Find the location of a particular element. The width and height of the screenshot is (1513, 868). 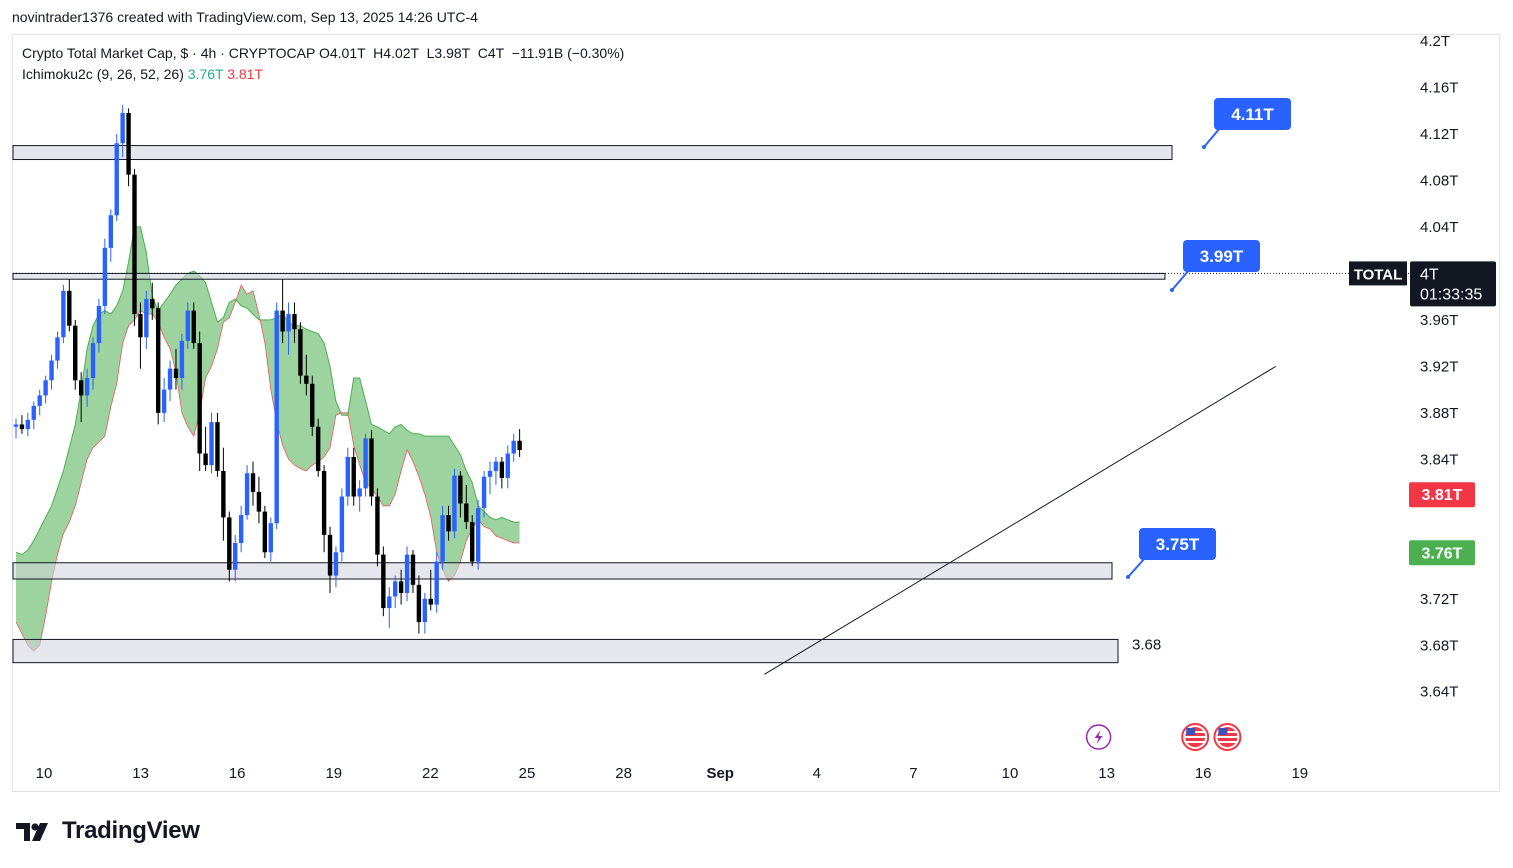

time-tick: 10 is located at coordinates (44, 773).